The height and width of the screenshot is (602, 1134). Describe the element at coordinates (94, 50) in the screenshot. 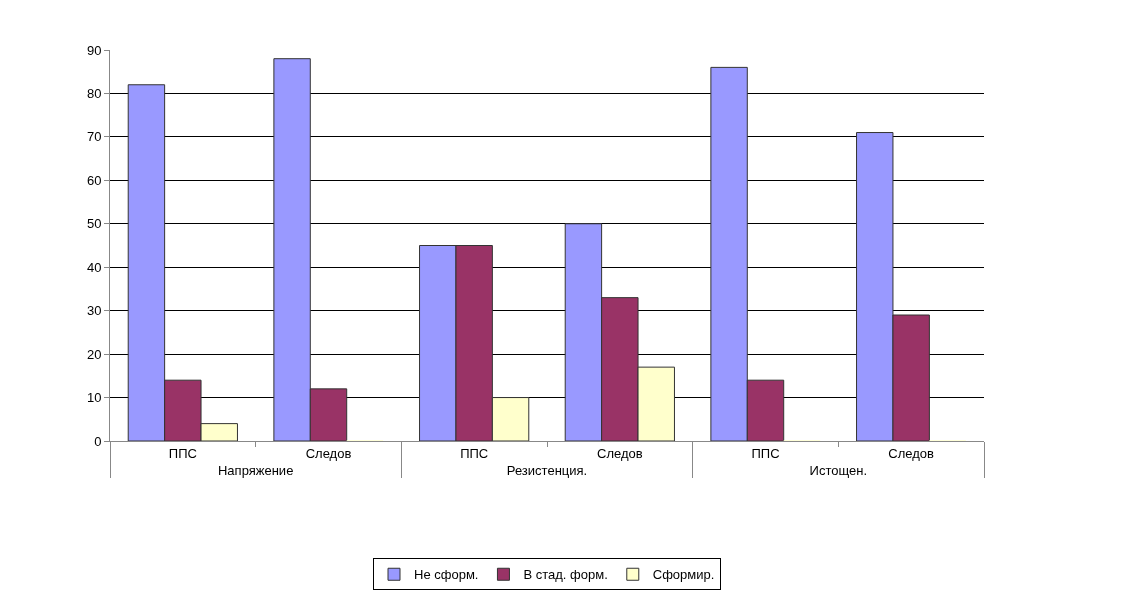

I see `y-tick-label: 90` at that location.